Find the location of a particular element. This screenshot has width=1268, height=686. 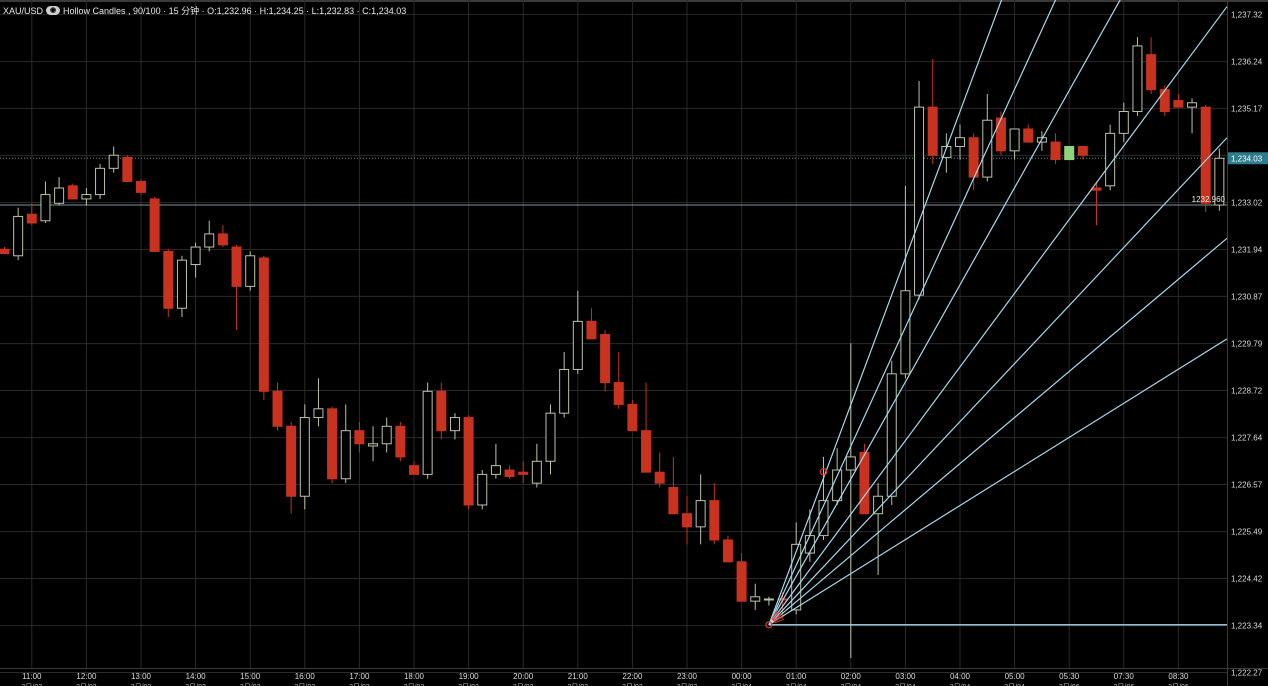

y-axis-tick-label: 1,231.94 is located at coordinates (1247, 250).